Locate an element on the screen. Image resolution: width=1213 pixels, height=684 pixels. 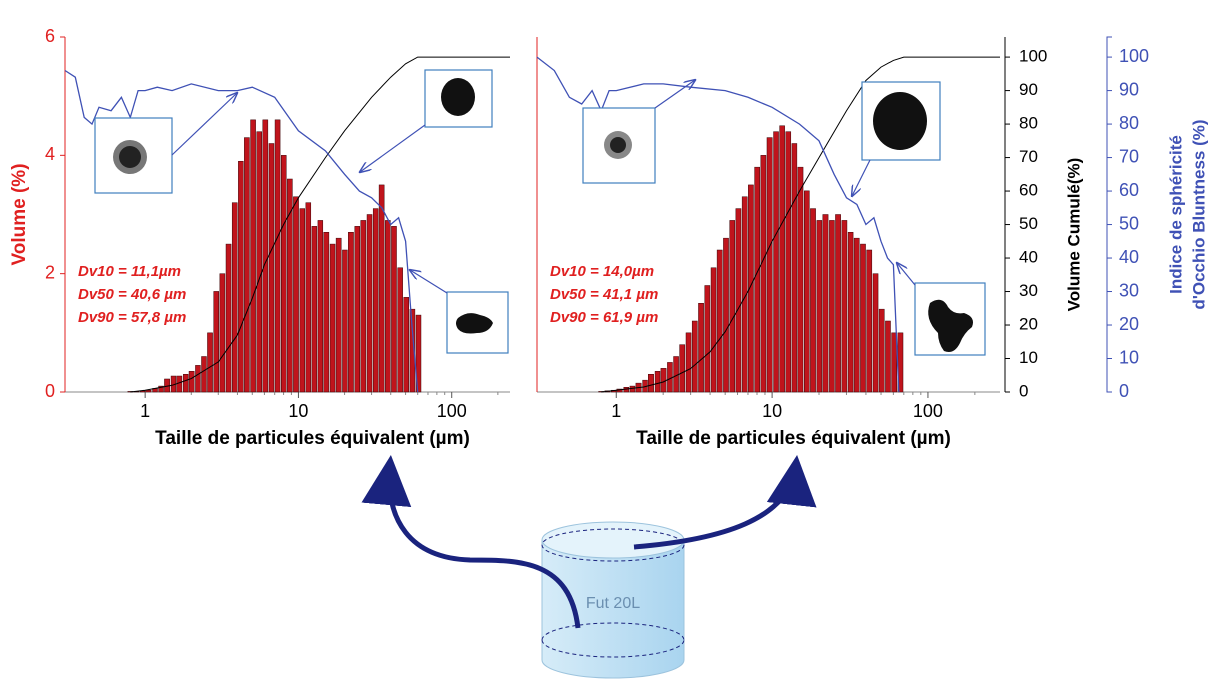
container: Fut 20L is located at coordinates (613, 600).